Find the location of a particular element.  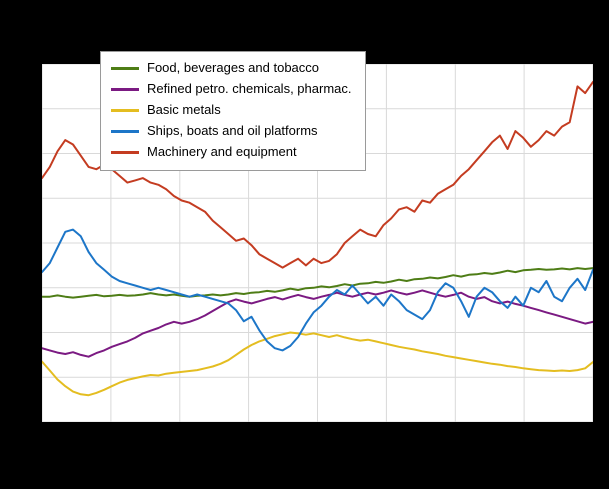

legend-item-food: Food, beverages and tobacco is located at coordinates (231, 68).